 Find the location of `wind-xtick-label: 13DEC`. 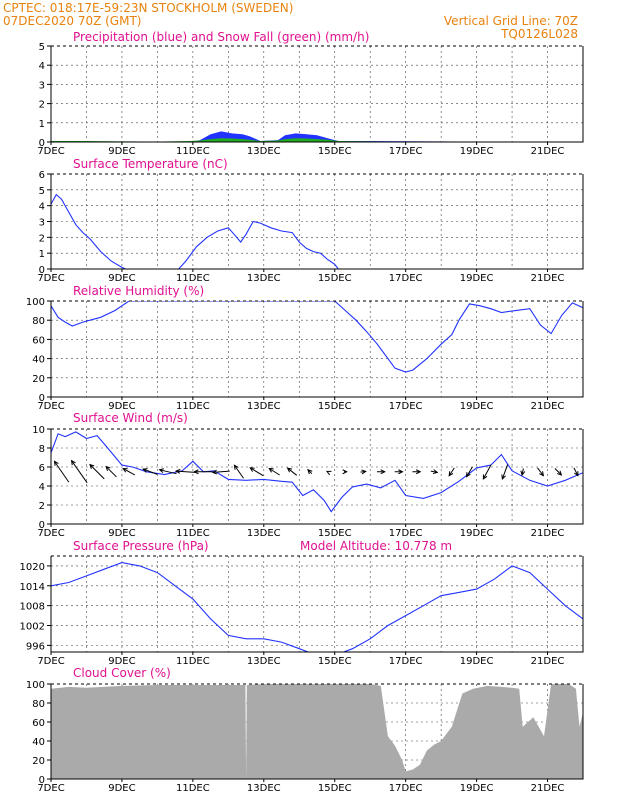

wind-xtick-label: 13DEC is located at coordinates (264, 533).